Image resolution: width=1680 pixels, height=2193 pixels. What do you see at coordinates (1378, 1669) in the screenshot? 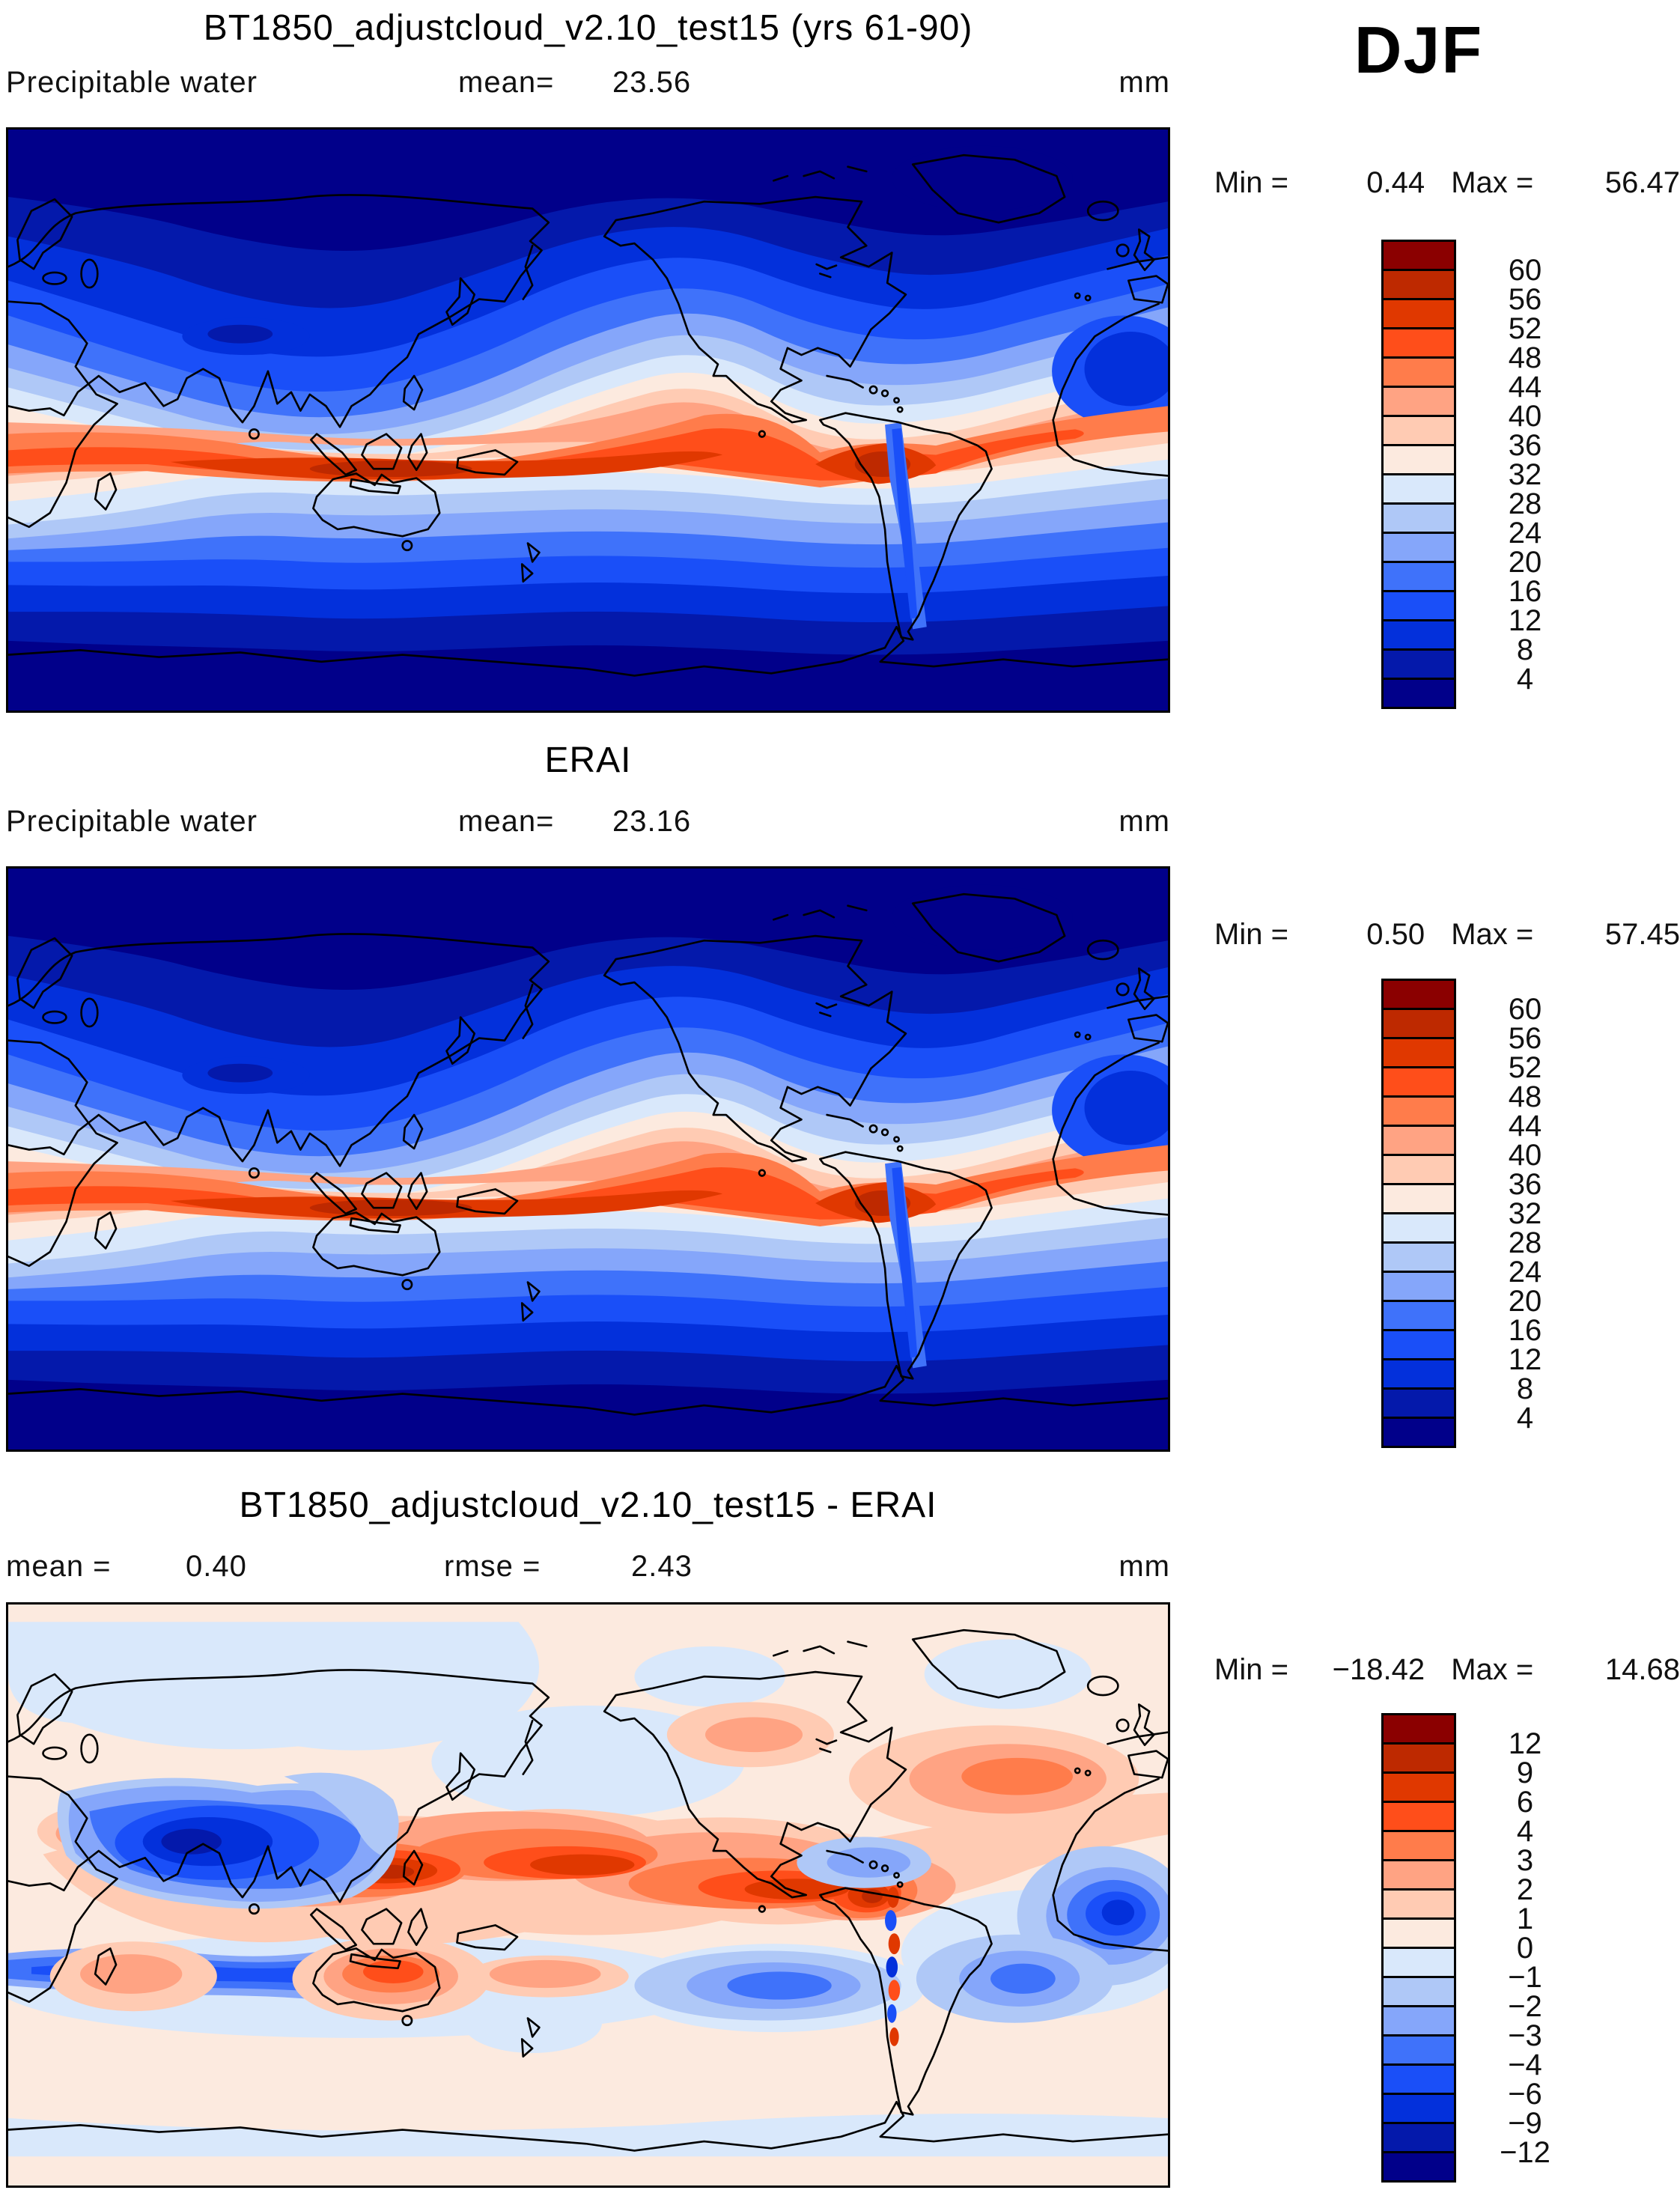
I see `panel3-min-value: −18.42` at bounding box center [1378, 1669].